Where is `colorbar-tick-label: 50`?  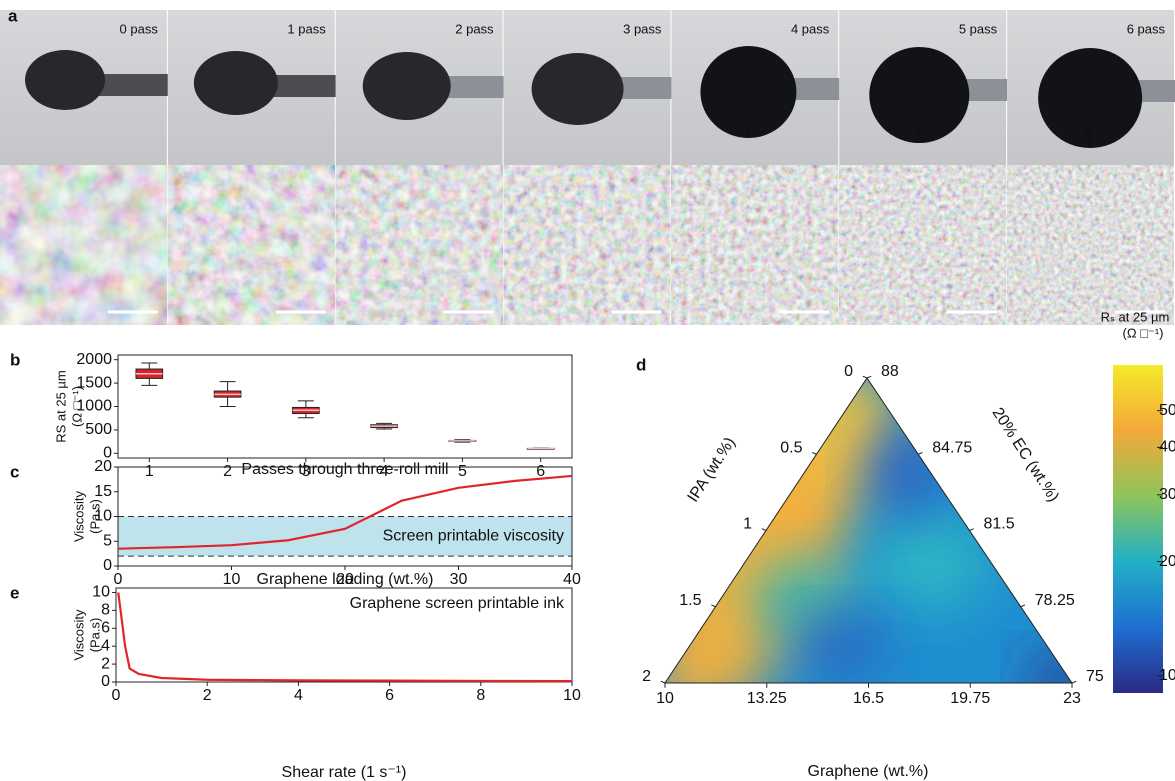
colorbar-tick-label: 50 is located at coordinates (1167, 410).